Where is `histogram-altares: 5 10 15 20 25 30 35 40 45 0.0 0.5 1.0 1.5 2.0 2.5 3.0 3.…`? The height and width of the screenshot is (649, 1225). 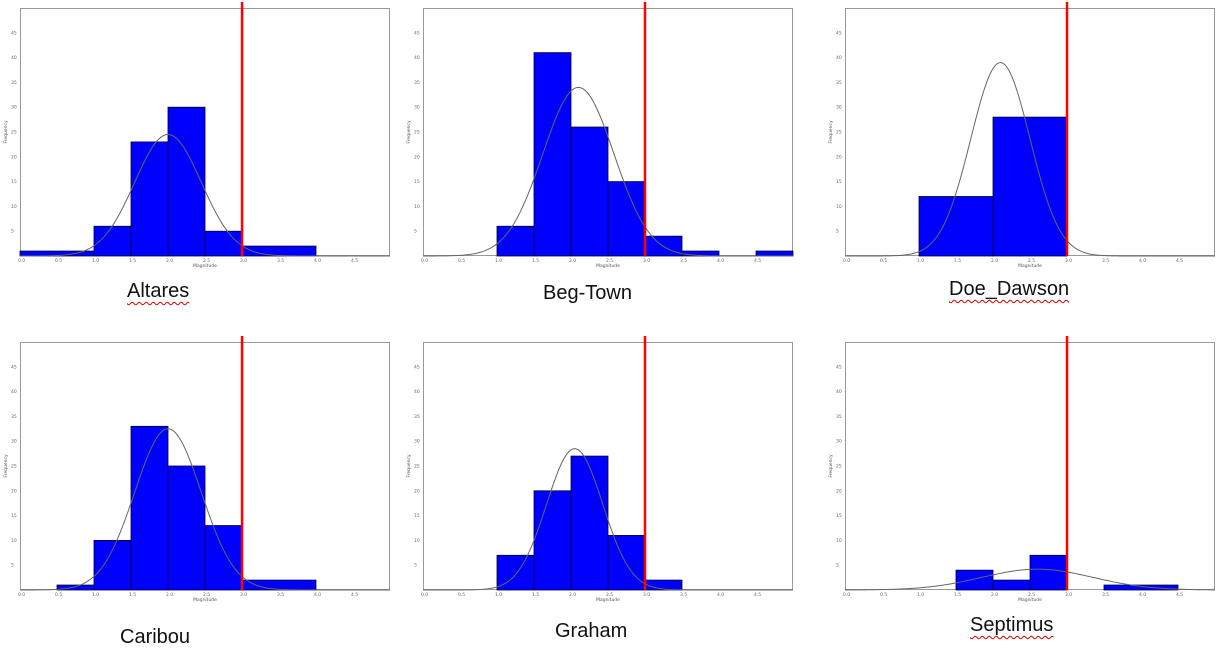
histogram-altares: 5 10 15 20 25 30 35 40 45 0.0 0.5 1.0 1.5 2.0 2.5 3.0 3.… is located at coordinates (196, 135).